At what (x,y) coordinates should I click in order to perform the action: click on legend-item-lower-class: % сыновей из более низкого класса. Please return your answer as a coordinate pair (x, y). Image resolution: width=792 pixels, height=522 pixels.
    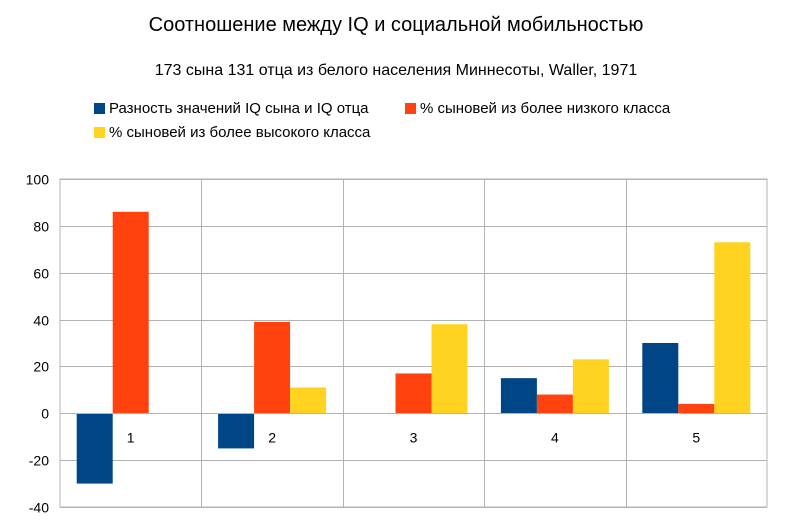
    Looking at the image, I should click on (537, 108).